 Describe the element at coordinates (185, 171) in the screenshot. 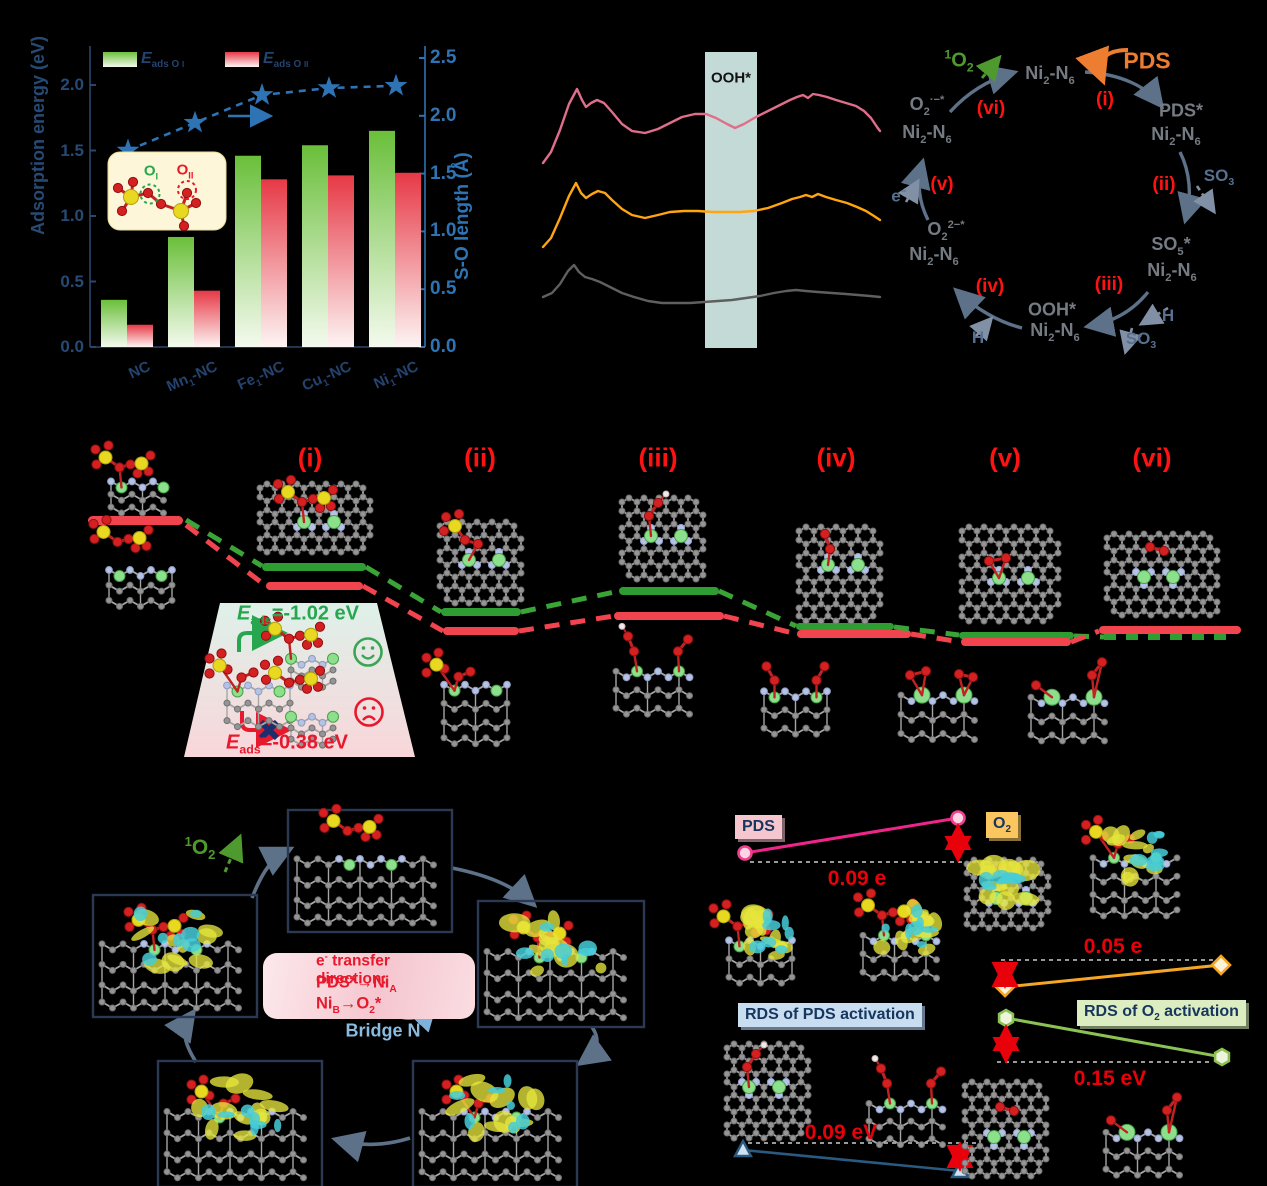

I see `inset-o2-label: OII` at that location.